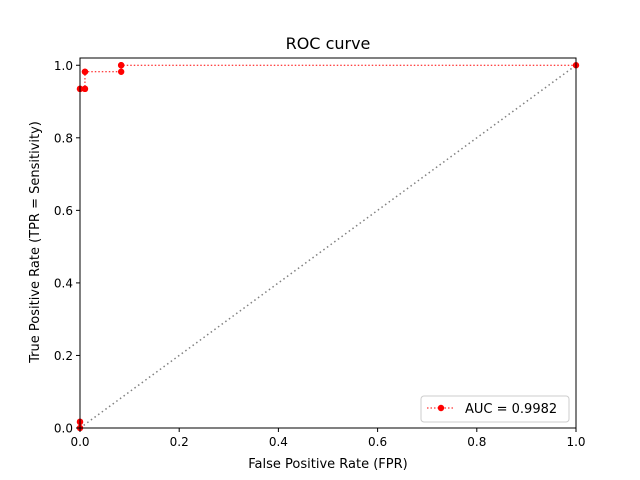  Describe the element at coordinates (63, 66) in the screenshot. I see `y-tick-label: 1.0` at that location.